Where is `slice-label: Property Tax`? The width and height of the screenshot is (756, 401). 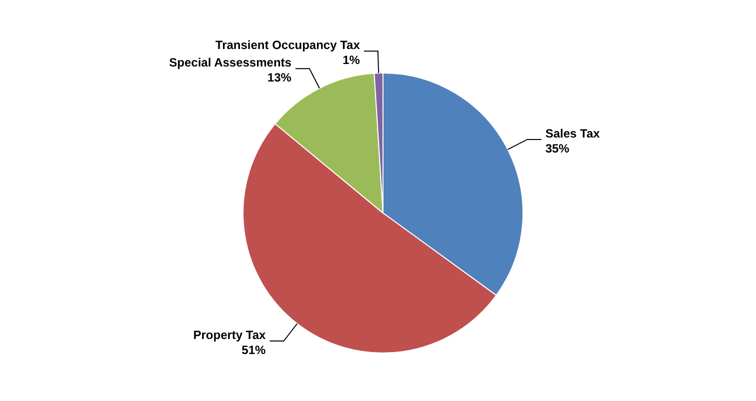 slice-label: Property Tax is located at coordinates (229, 335).